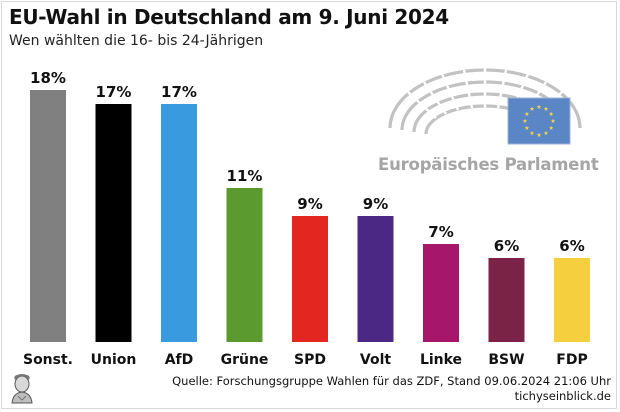 This screenshot has width=620, height=412. What do you see at coordinates (136, 41) in the screenshot?
I see `chart-subtitle: Wen wählten die 16- bis 24-Jährigen` at bounding box center [136, 41].